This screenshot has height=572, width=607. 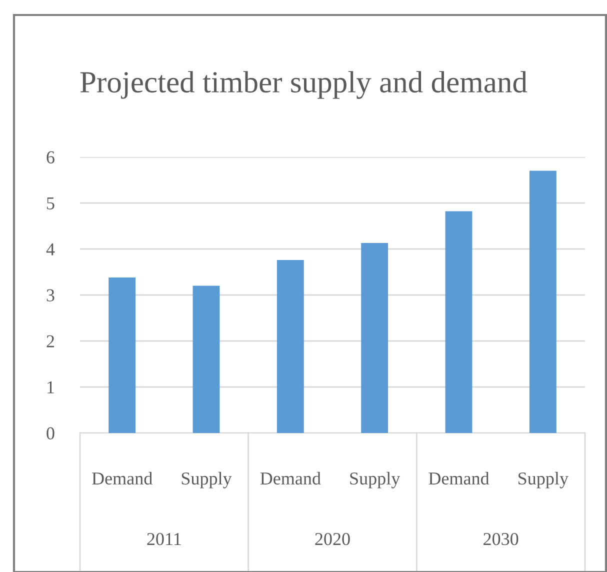 I want to click on text: 2030, so click(x=501, y=539).